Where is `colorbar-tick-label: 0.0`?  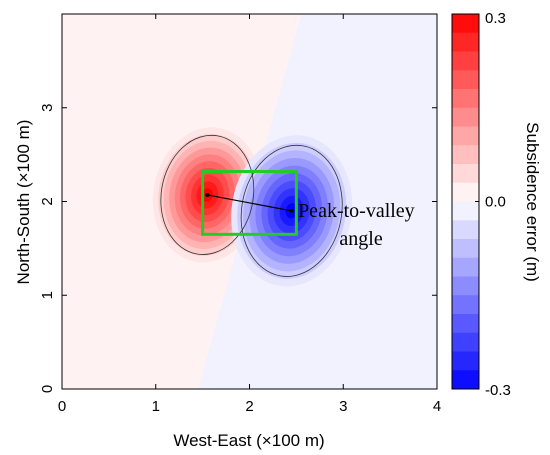
colorbar-tick-label: 0.0 is located at coordinates (495, 202).